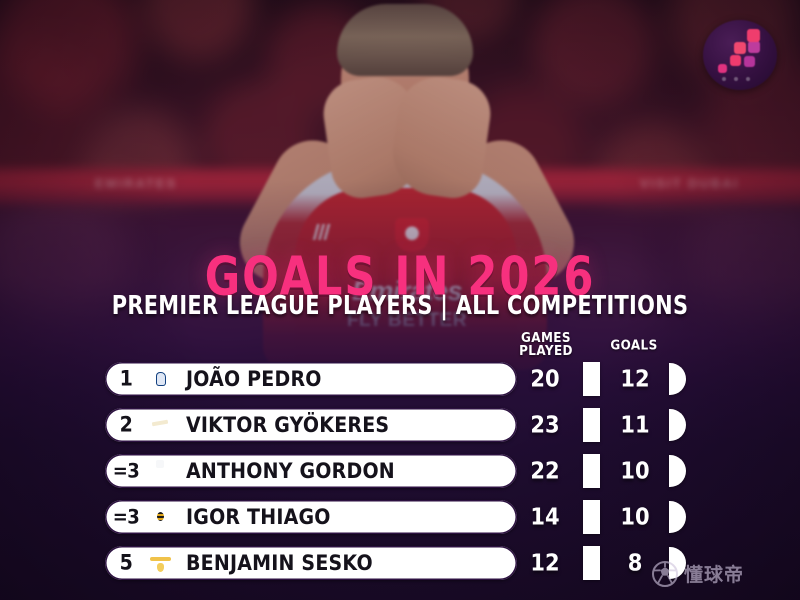 Image resolution: width=800 pixels, height=600 pixels. Describe the element at coordinates (545, 425) in the screenshot. I see `games-played-value: 23` at that location.